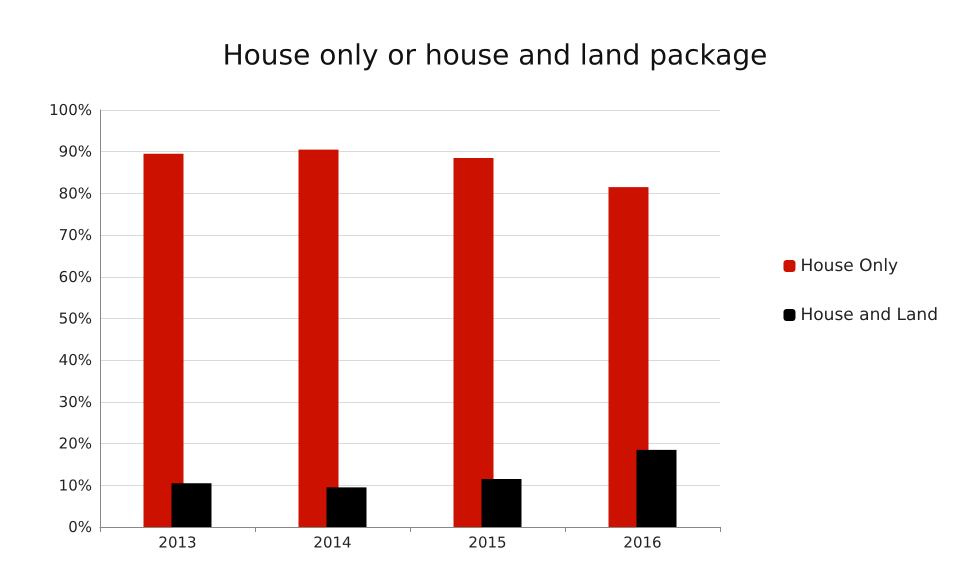 The image size is (955, 581). What do you see at coordinates (849, 266) in the screenshot?
I see `legend-label: House Only` at bounding box center [849, 266].